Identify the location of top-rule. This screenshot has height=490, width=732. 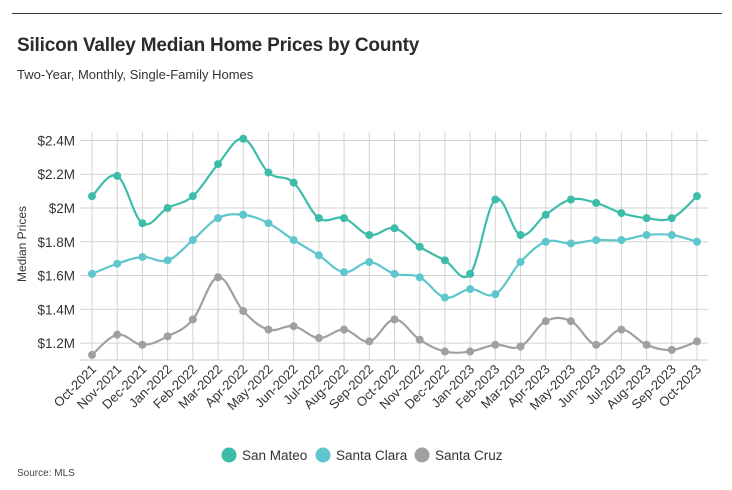
(367, 13).